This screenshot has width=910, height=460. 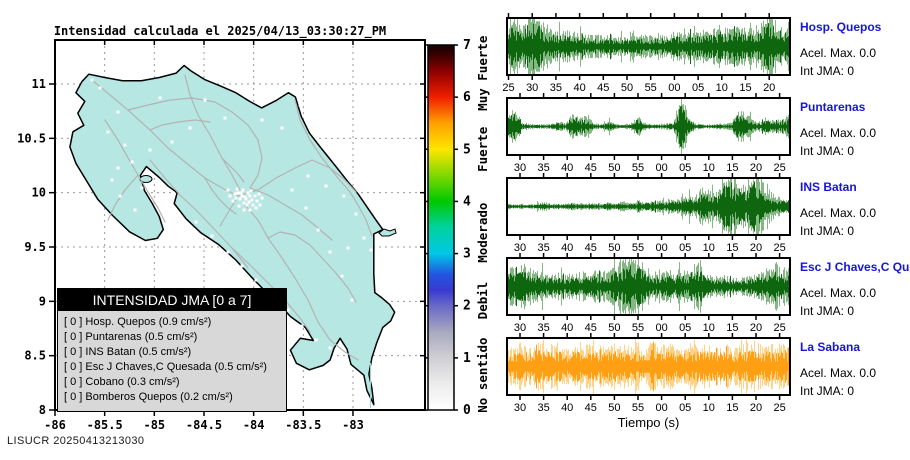 I want to click on map-x-tick-label: -83.5, so click(x=303, y=425).